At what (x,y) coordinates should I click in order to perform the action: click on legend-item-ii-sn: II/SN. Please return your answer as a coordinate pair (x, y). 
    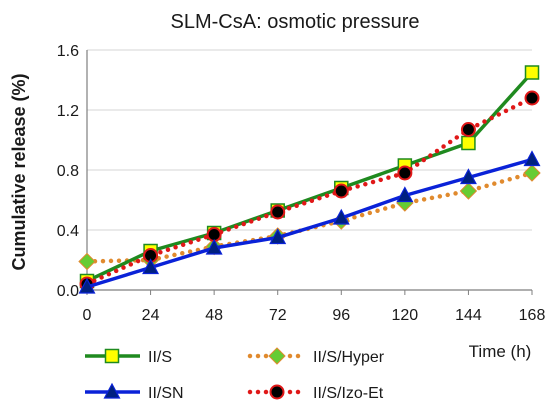
    Looking at the image, I should click on (134, 392).